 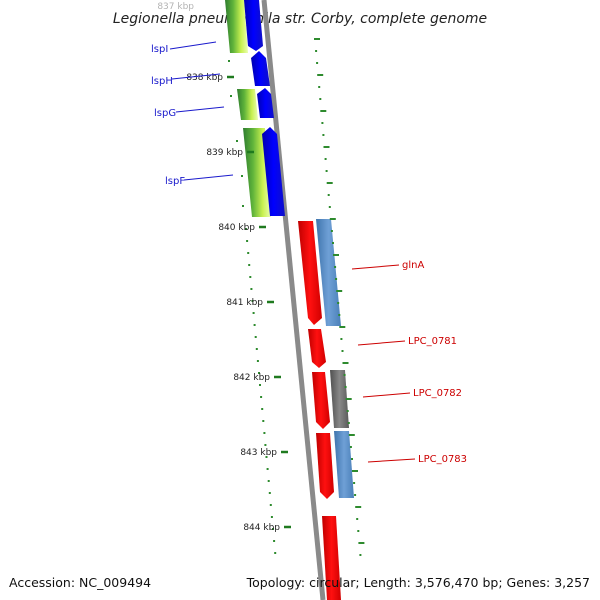 What do you see at coordinates (258, 453) in the screenshot?
I see `tick-label: 843 kbp` at bounding box center [258, 453].